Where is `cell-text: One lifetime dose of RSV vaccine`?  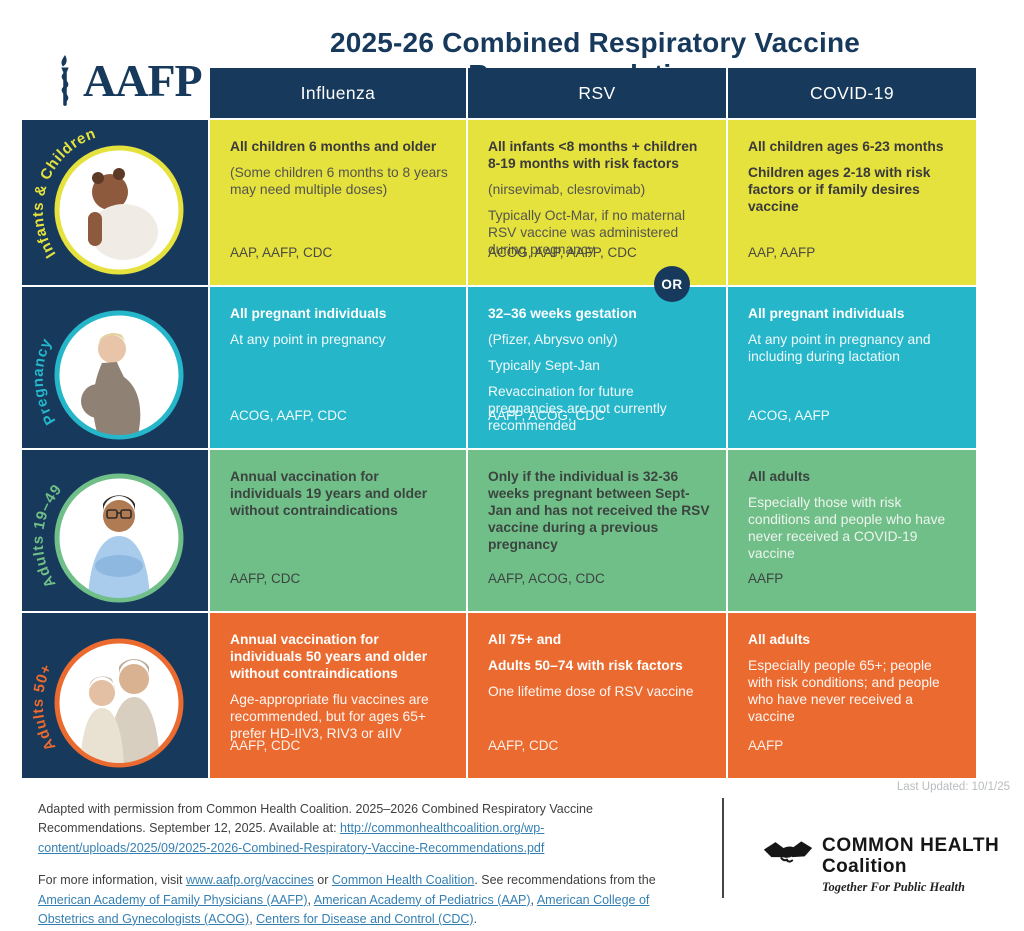 cell-text: One lifetime dose of RSV vaccine is located at coordinates (591, 692).